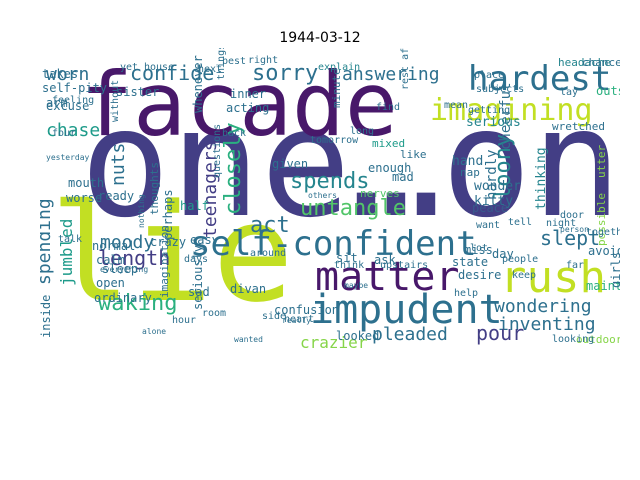 This screenshot has height=480, width=640. I want to click on cloud-word: nothing, so click(141, 211).